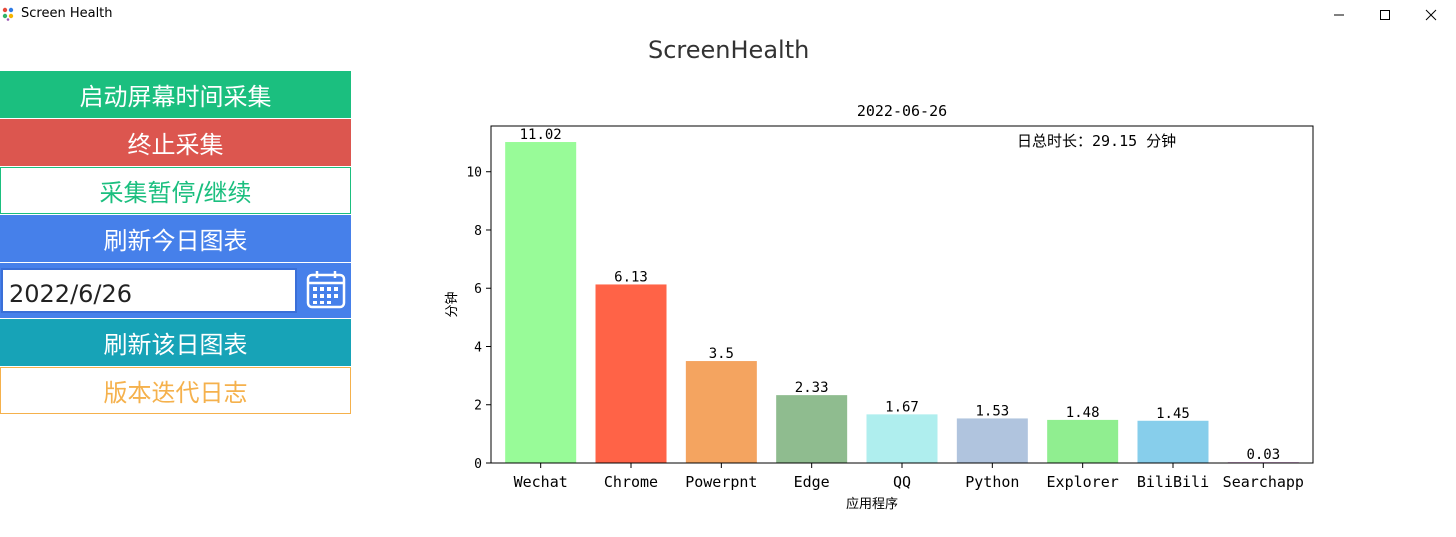 This screenshot has width=1456, height=537. What do you see at coordinates (902, 438) in the screenshot?
I see `bar-qq` at bounding box center [902, 438].